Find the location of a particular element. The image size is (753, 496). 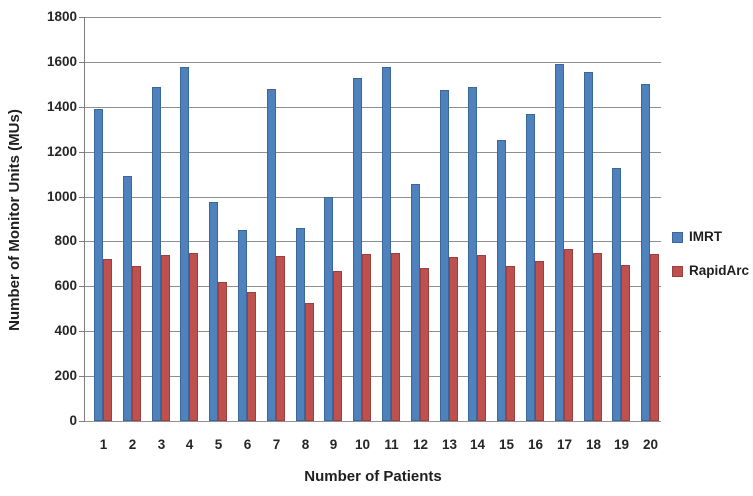

x-axis-line is located at coordinates (373, 421).